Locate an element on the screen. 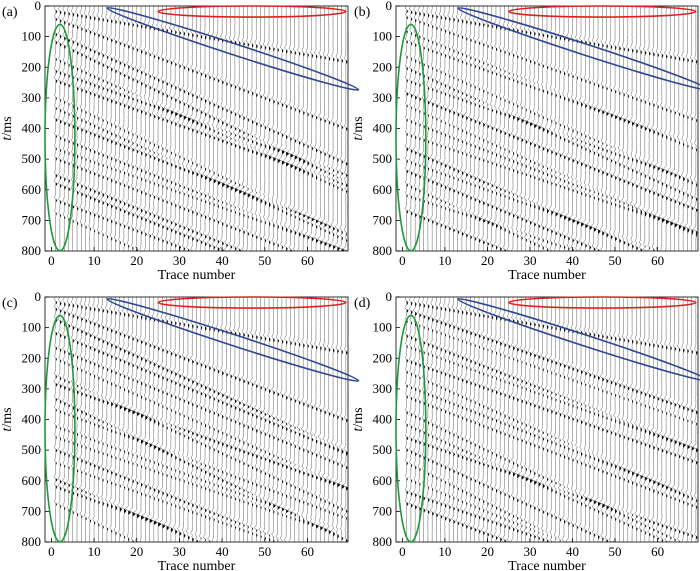 This screenshot has height=571, width=700. y-axis-label-unit: /ms is located at coordinates (358, 417).